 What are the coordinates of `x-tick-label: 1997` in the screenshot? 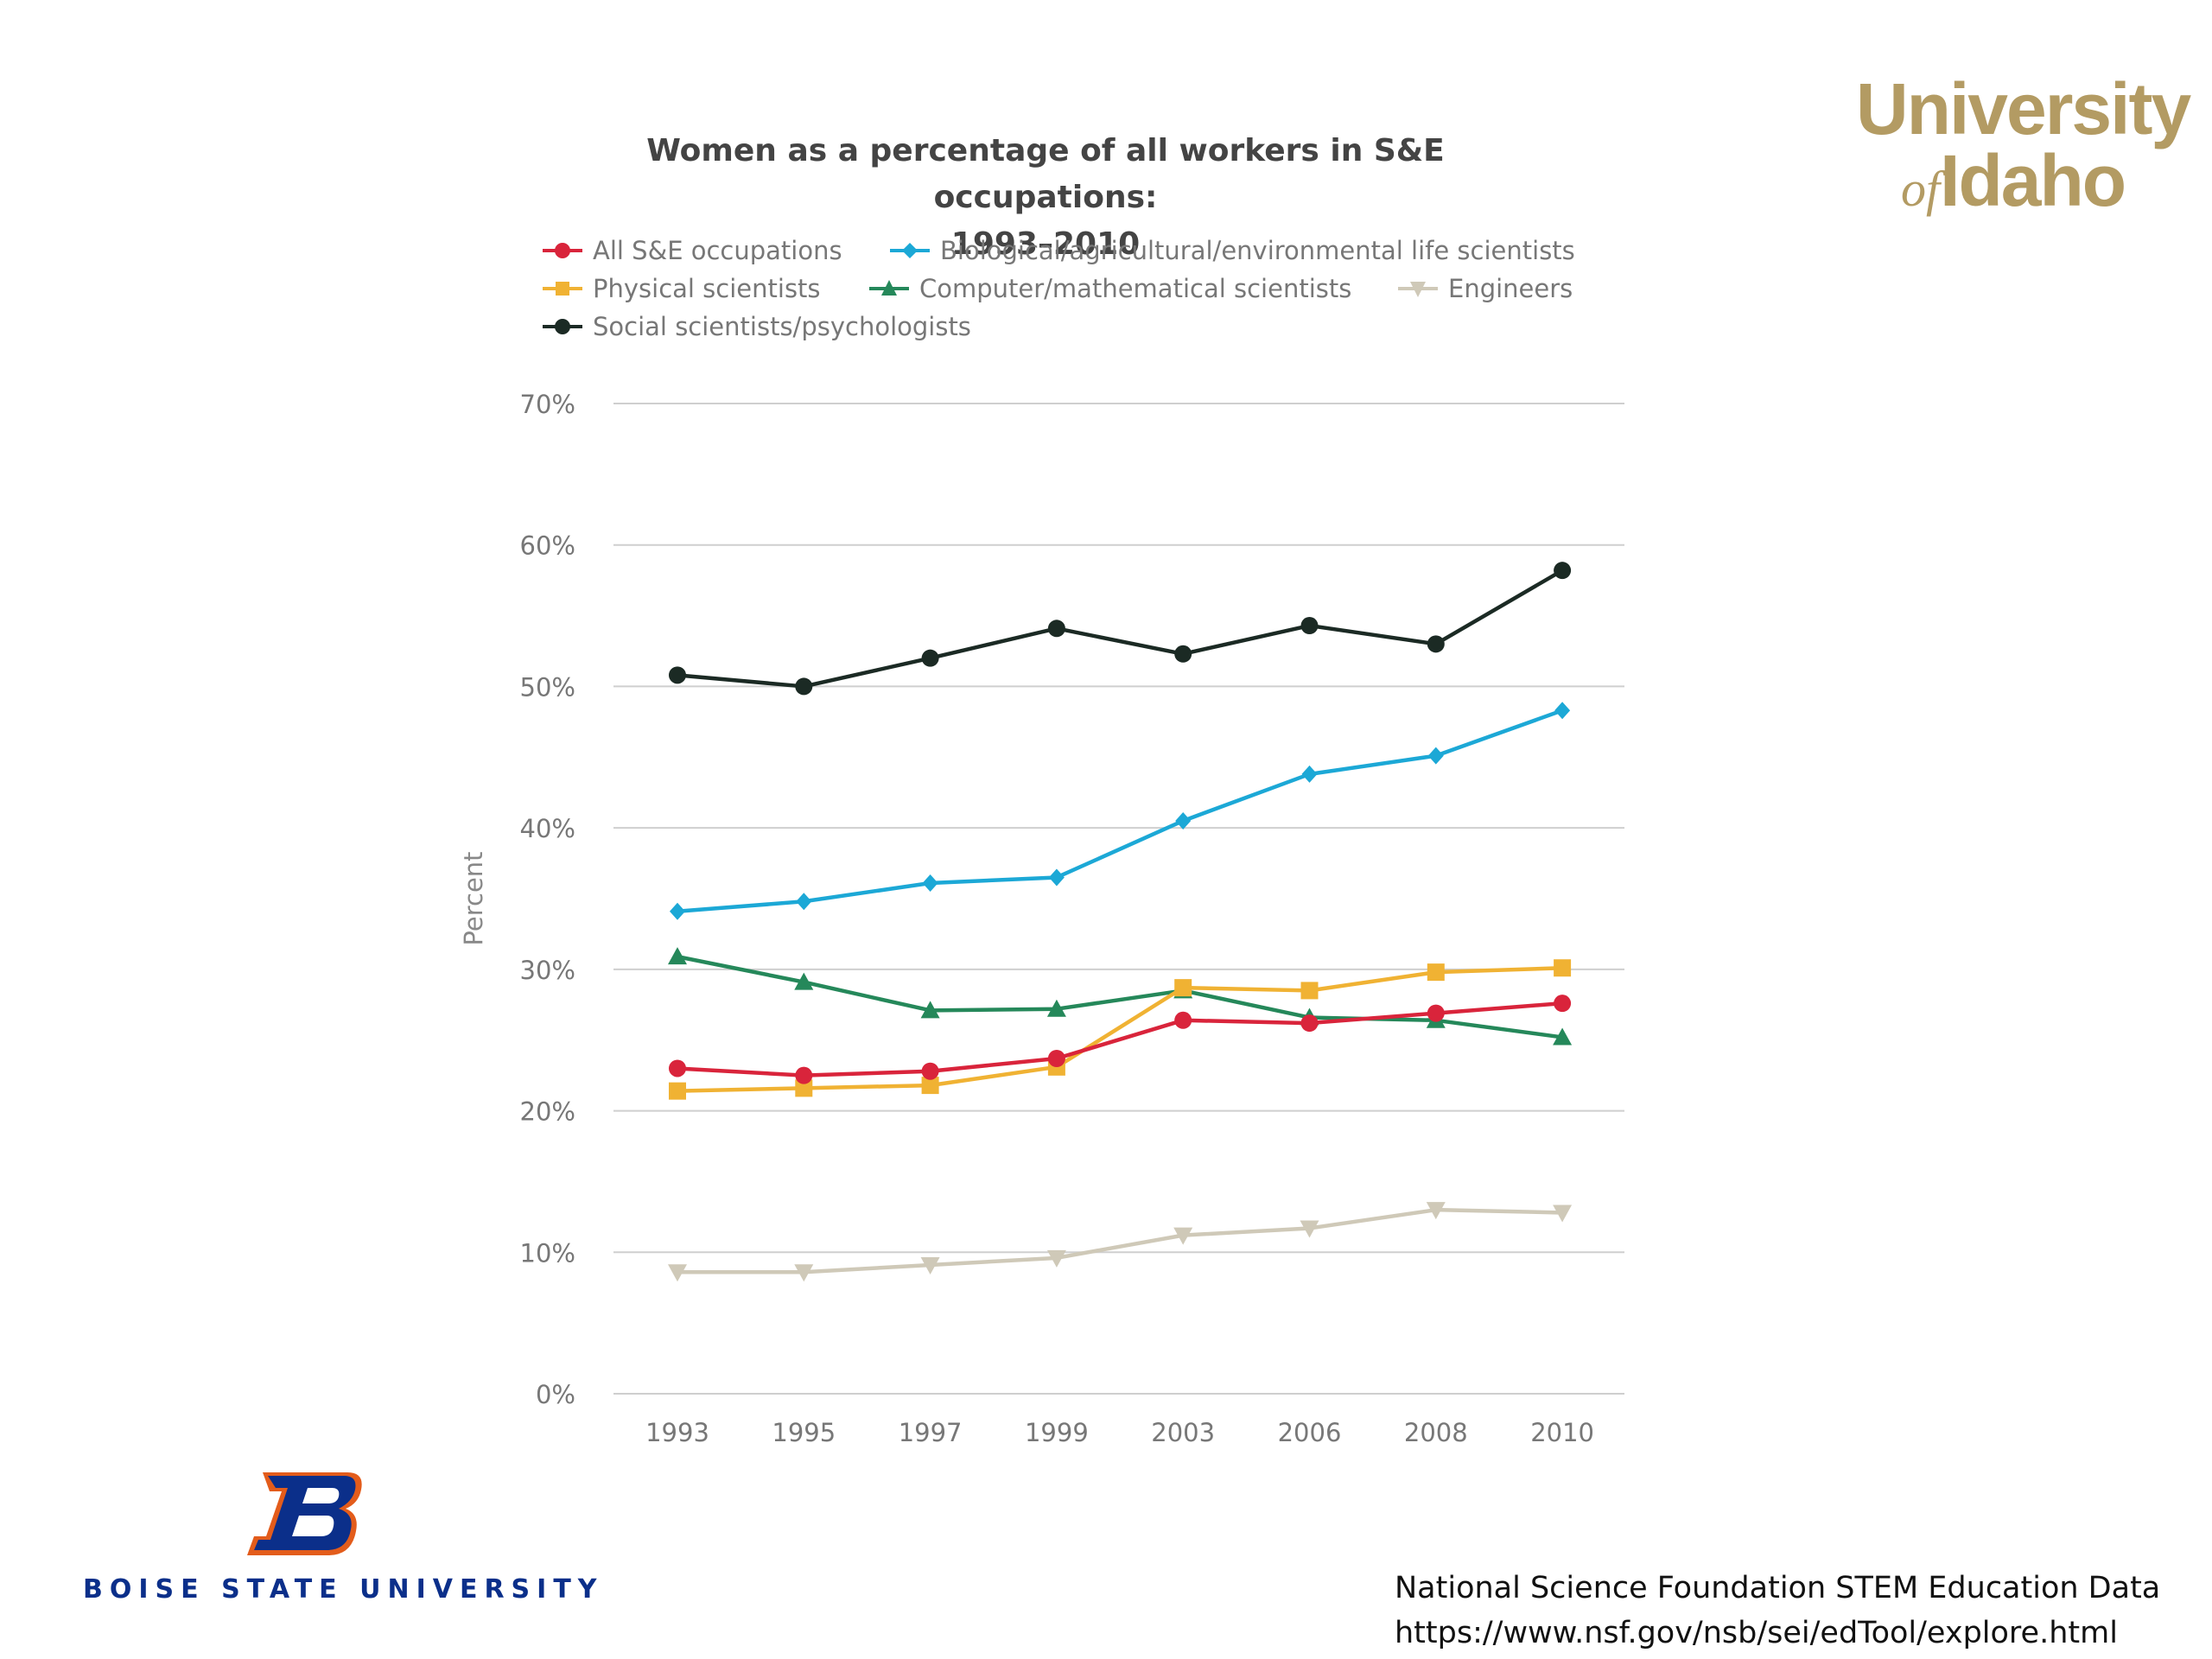 It's located at (931, 1432).